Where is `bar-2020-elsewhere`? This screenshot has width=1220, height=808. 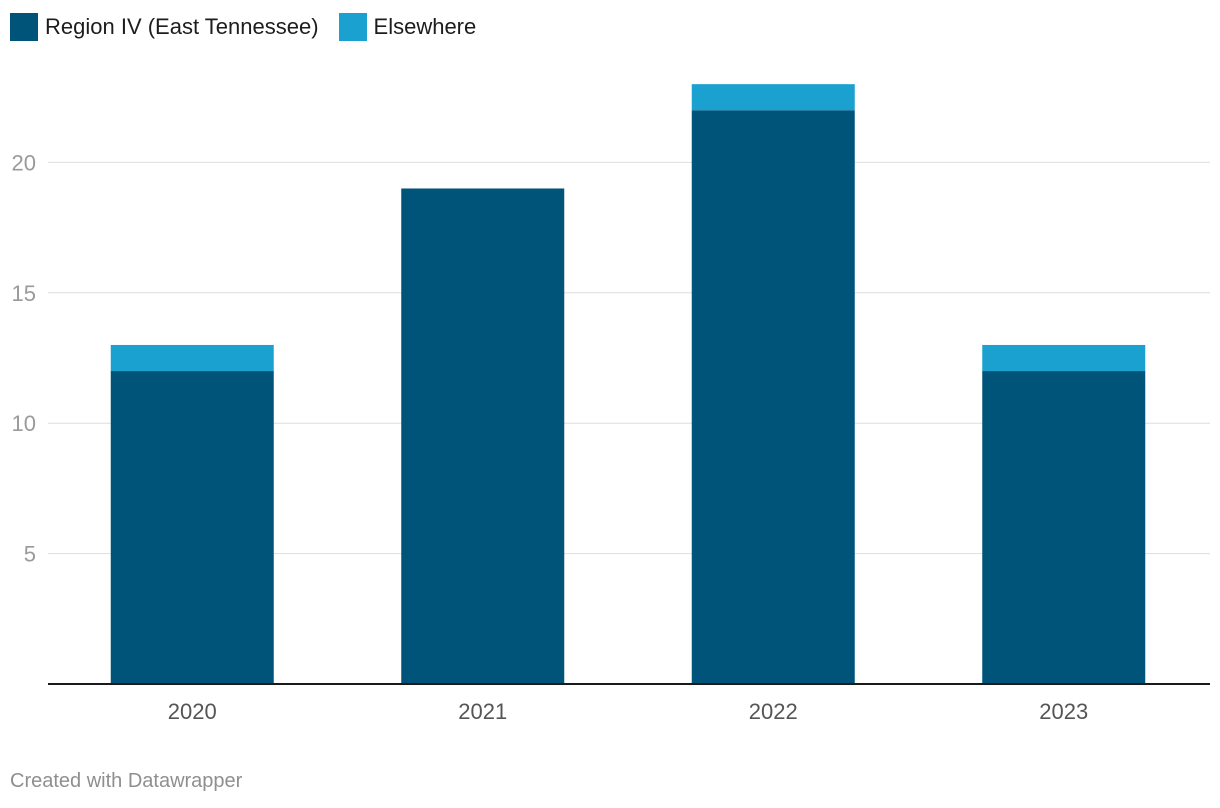 bar-2020-elsewhere is located at coordinates (192, 358).